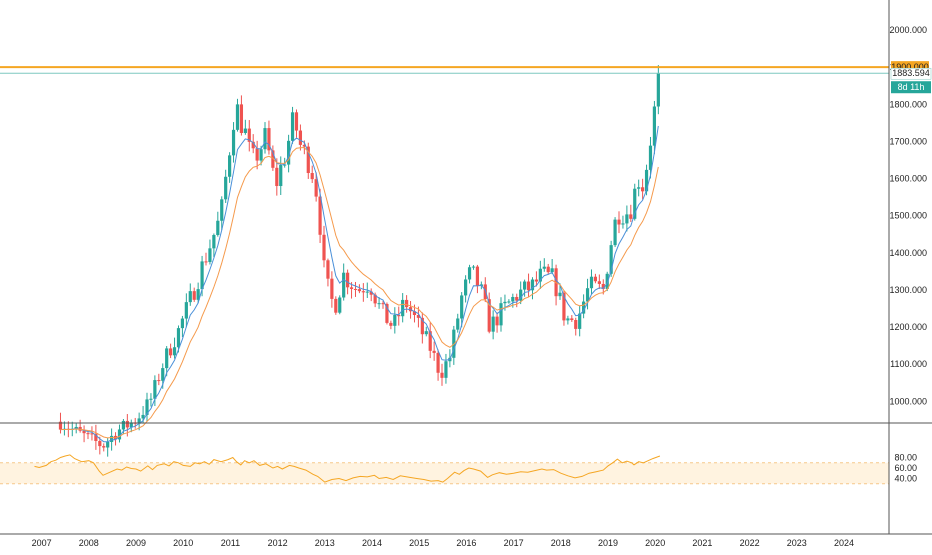 Image resolution: width=932 pixels, height=555 pixels. Describe the element at coordinates (372, 543) in the screenshot. I see `time-axis-tick: 2014` at that location.